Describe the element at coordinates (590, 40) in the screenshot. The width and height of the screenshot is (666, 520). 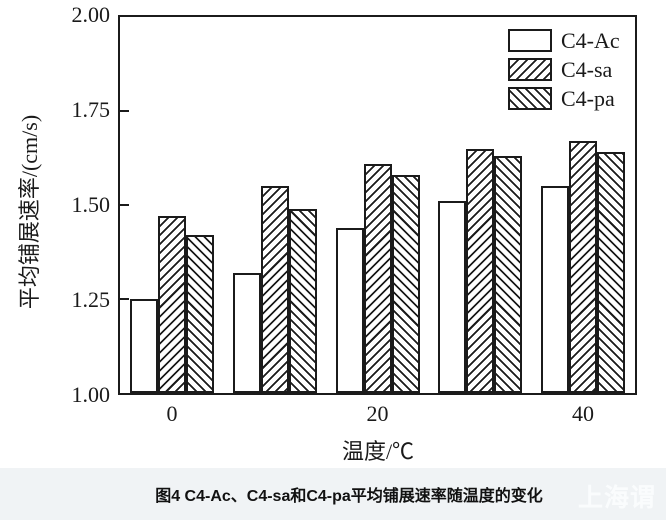
I see `legend-label: C4-Ac` at that location.